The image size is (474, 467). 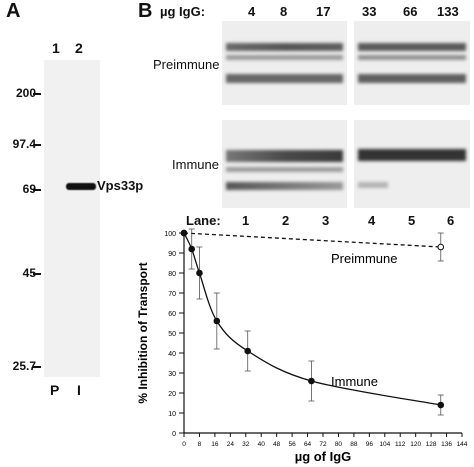 What do you see at coordinates (364, 258) in the screenshot?
I see `series-label-preimmune: Preimmune` at bounding box center [364, 258].